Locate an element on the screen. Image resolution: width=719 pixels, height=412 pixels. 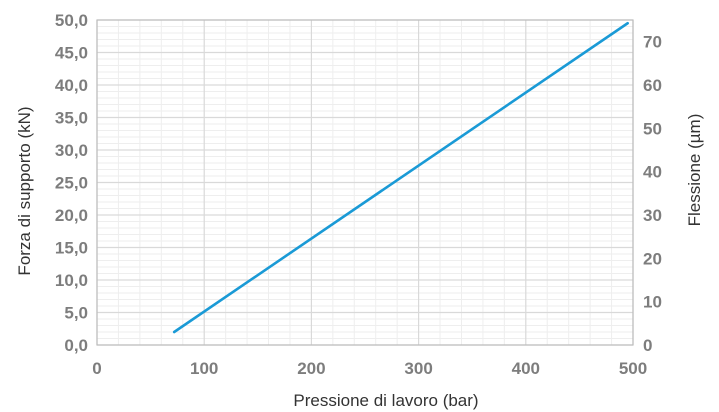
y2-axis-title: Flessione (µm) is located at coordinates (694, 170).